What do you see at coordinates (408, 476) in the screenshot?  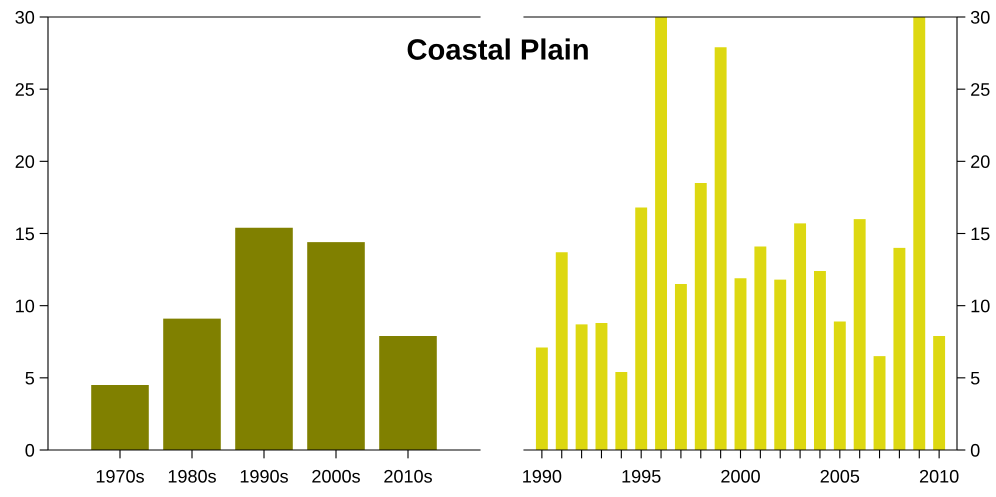 I see `x-tick-label: 2010s` at bounding box center [408, 476].